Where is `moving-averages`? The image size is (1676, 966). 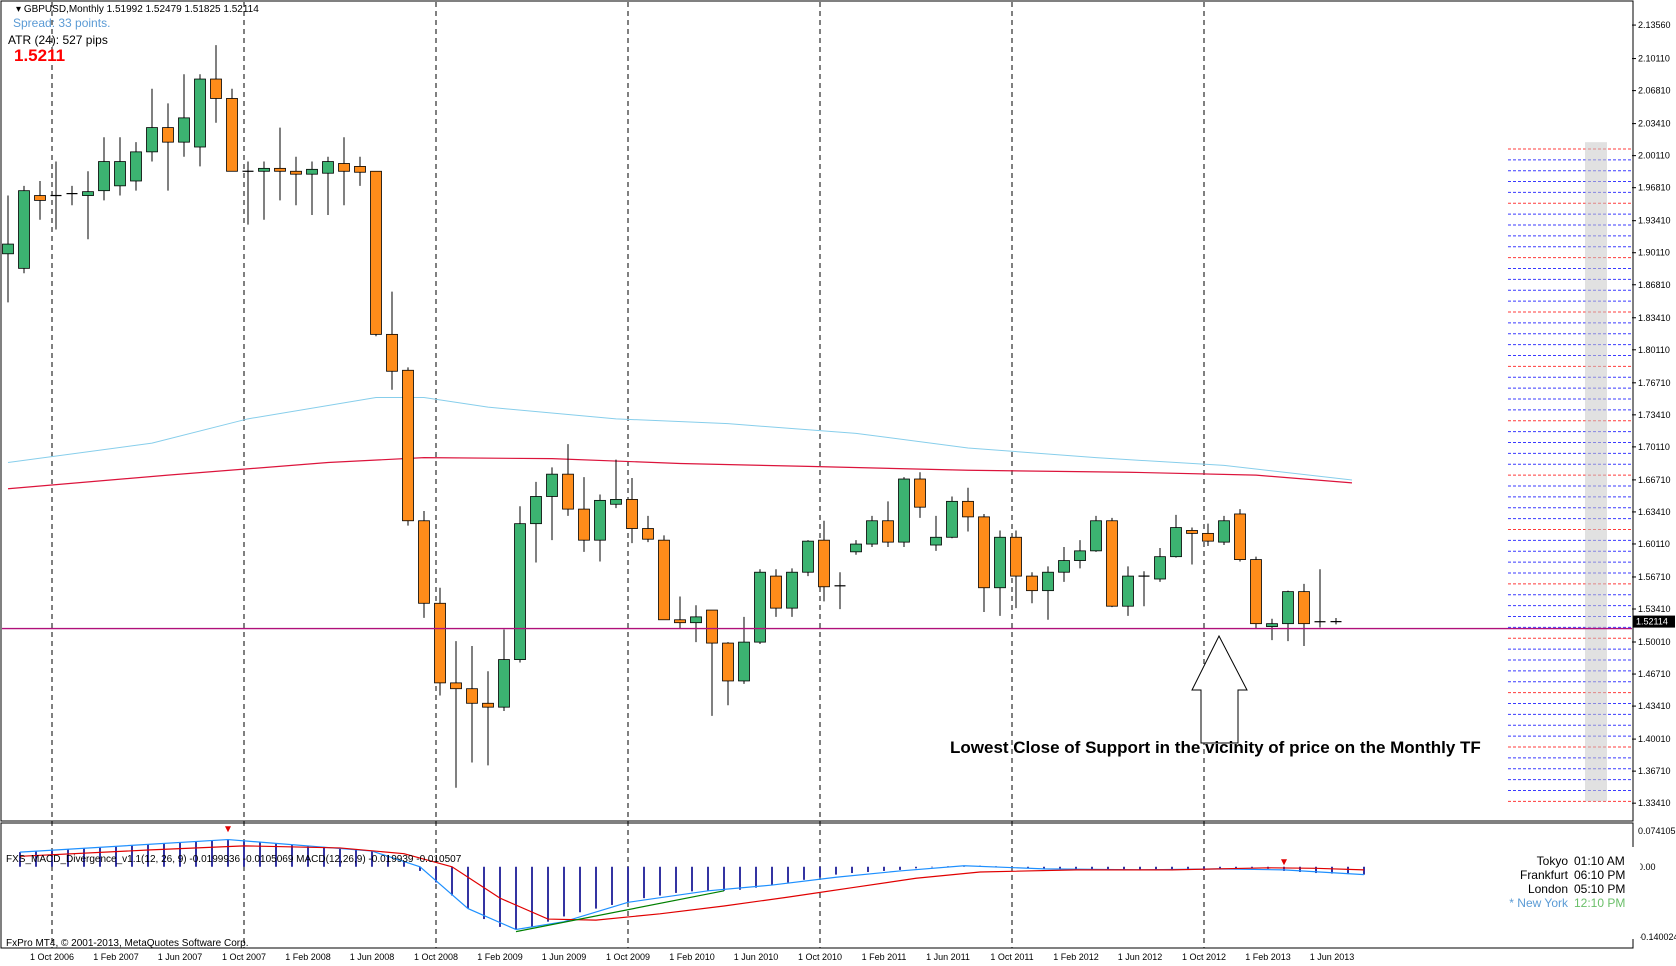 moving-averages is located at coordinates (680, 443).